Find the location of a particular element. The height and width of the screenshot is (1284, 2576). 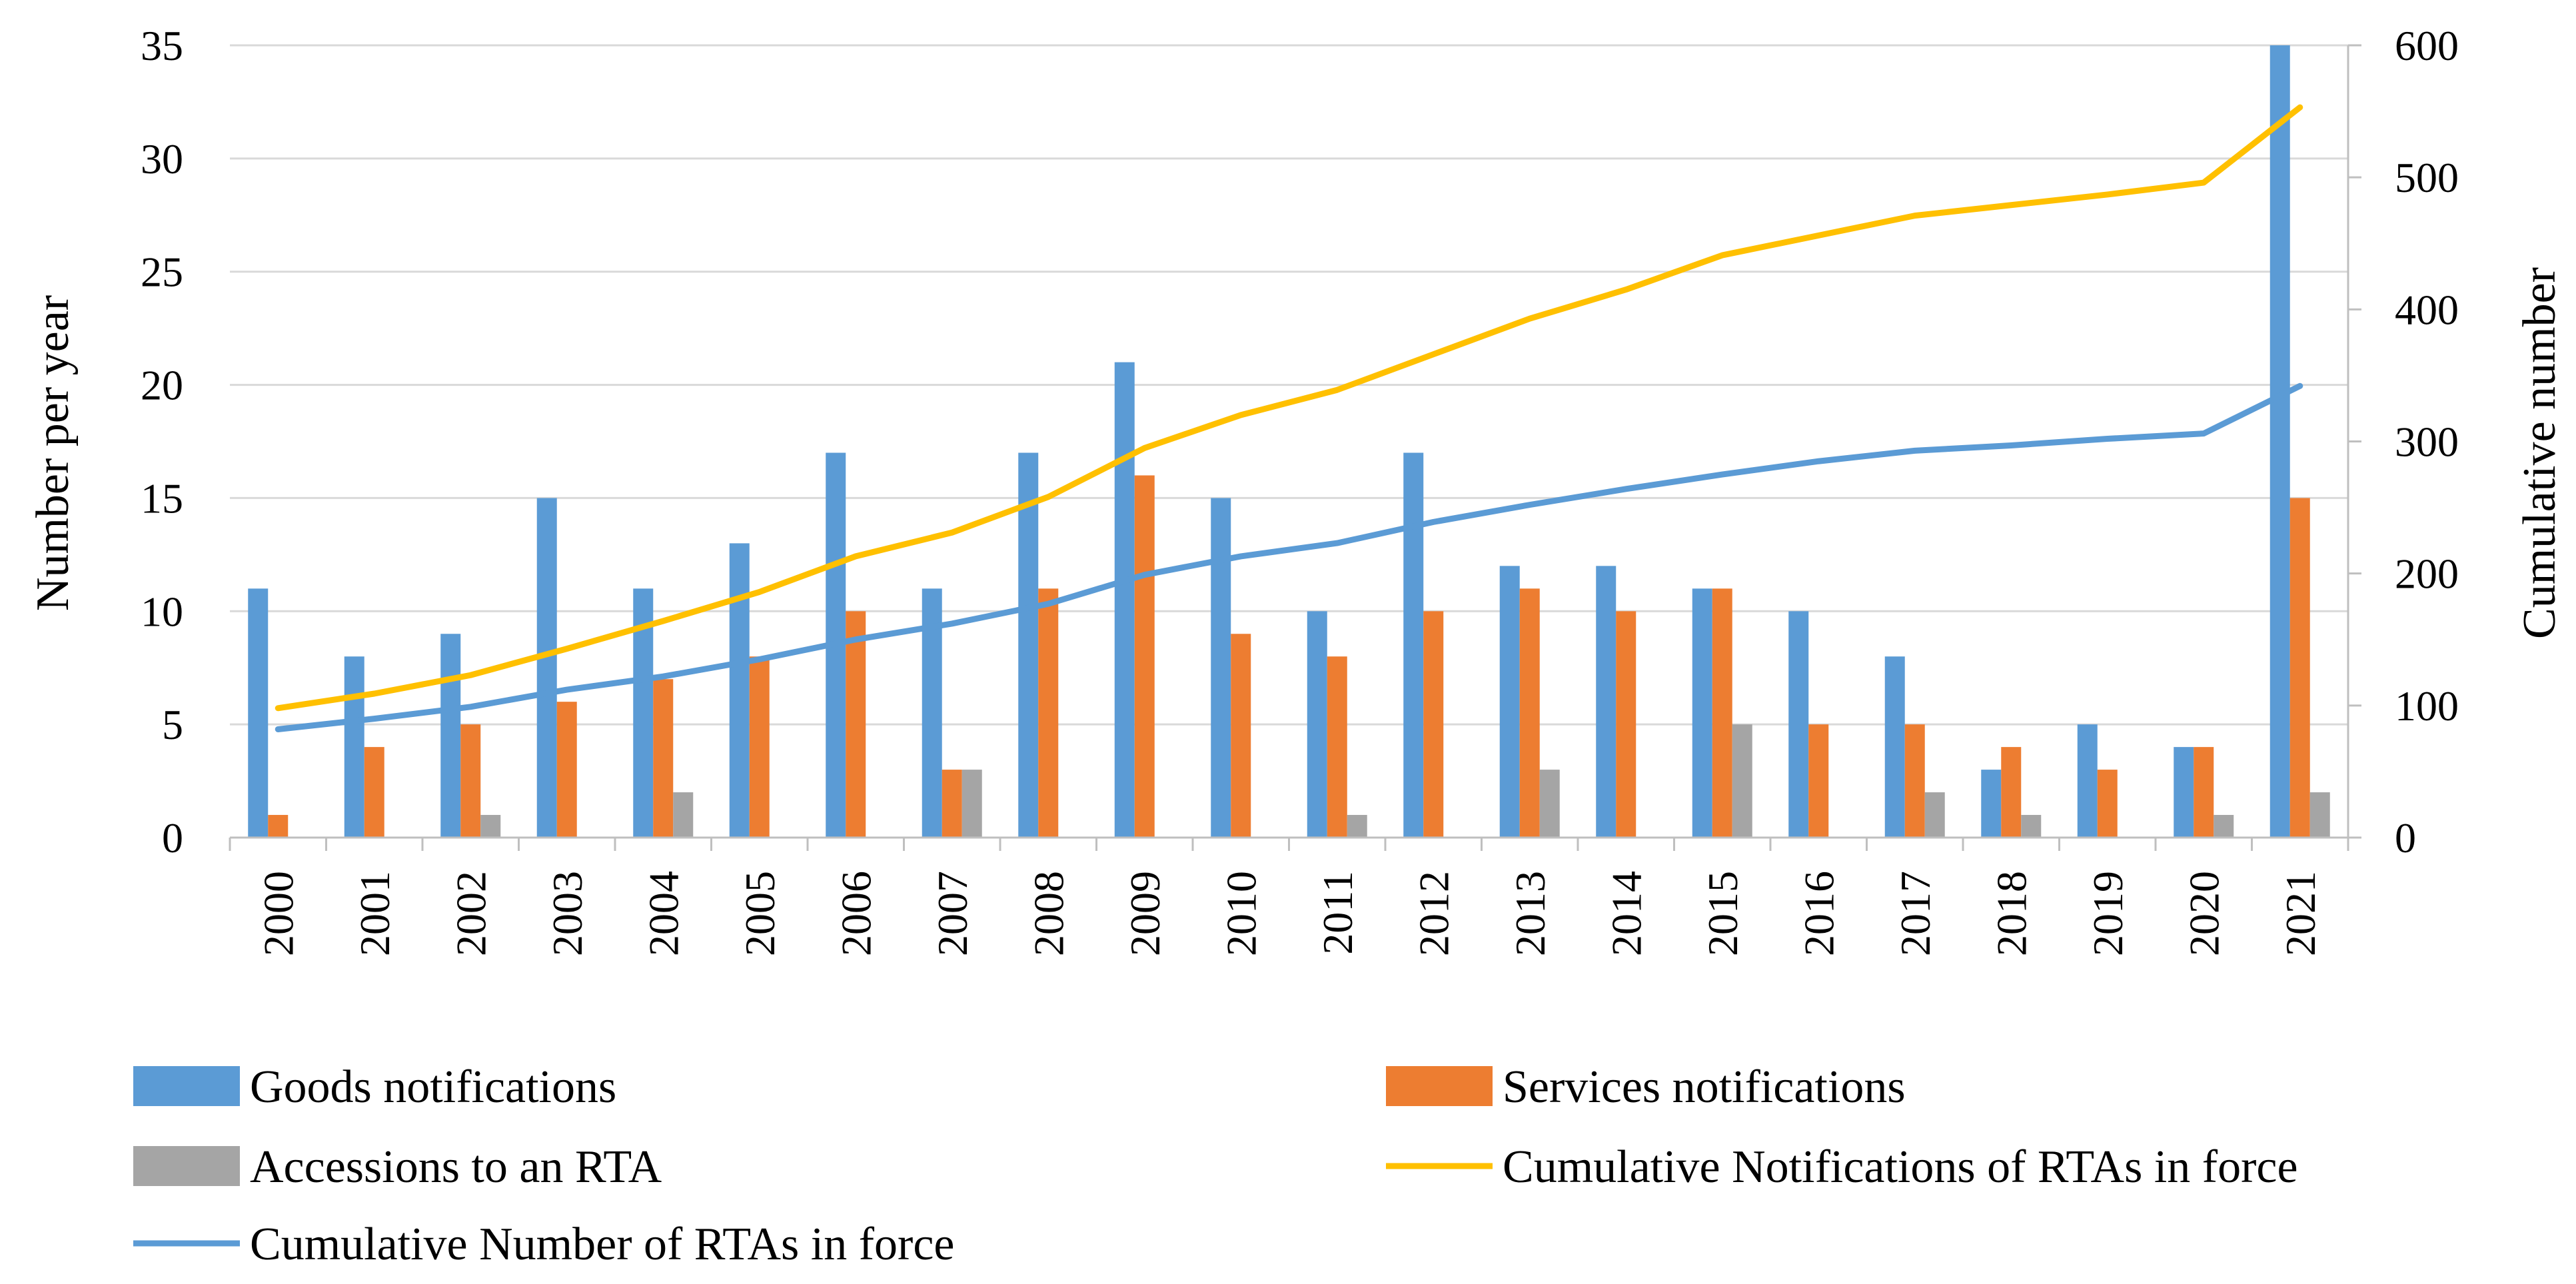

legend-swatch-services-notifications is located at coordinates (1439, 1086).